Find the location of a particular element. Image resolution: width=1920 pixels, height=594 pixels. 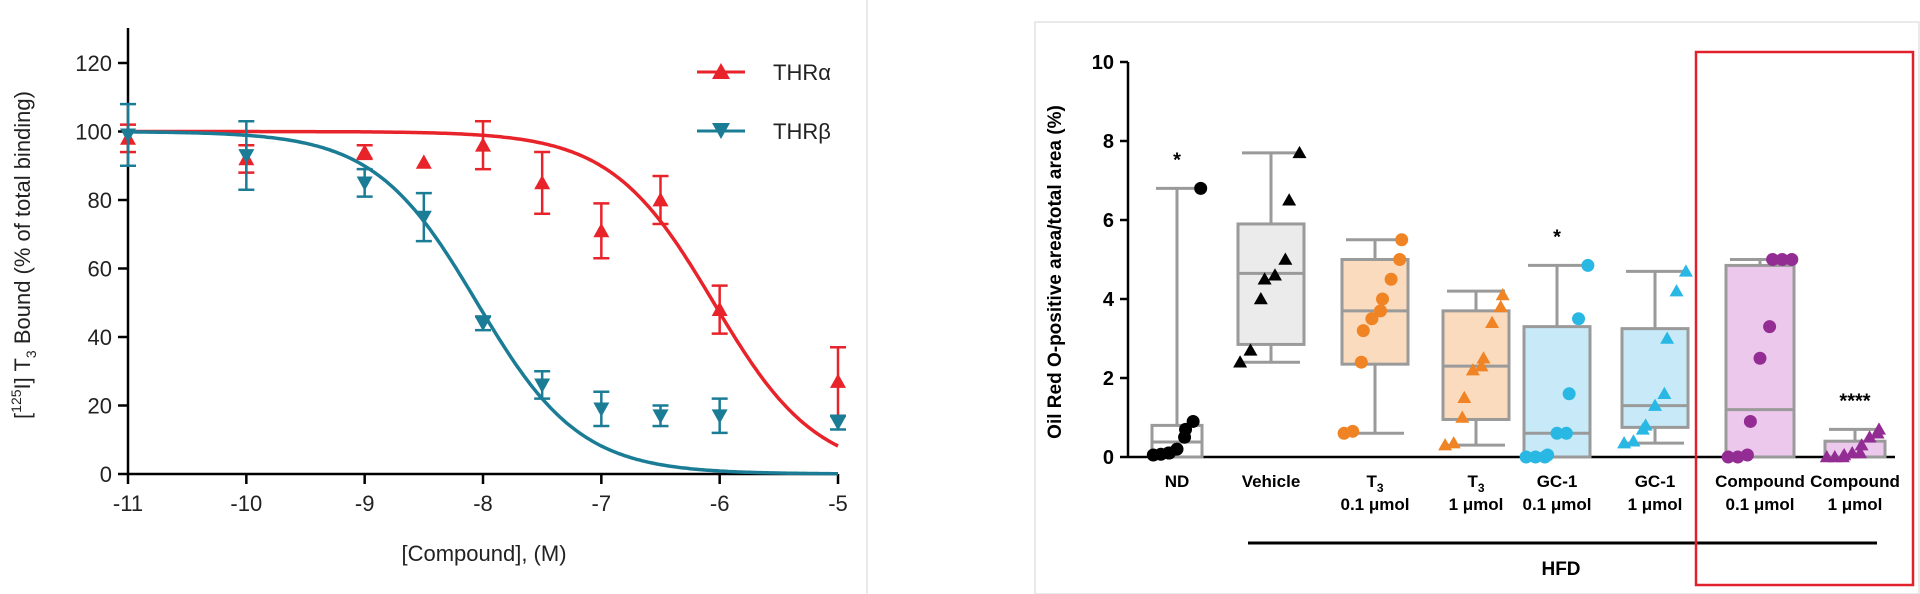

hfd-label: HFD is located at coordinates (1560, 569).